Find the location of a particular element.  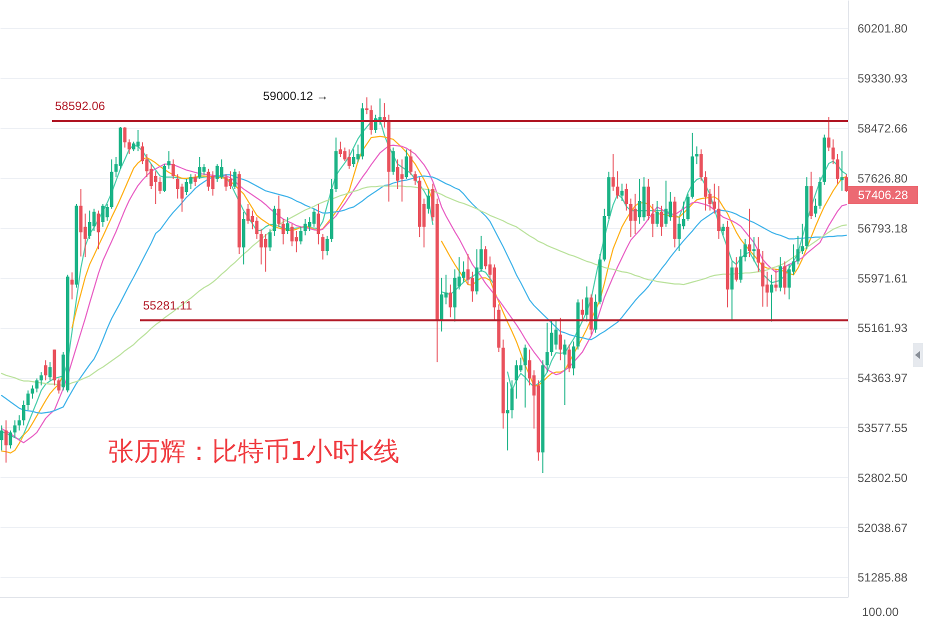

y-tick-label: 58472.66 is located at coordinates (883, 129).